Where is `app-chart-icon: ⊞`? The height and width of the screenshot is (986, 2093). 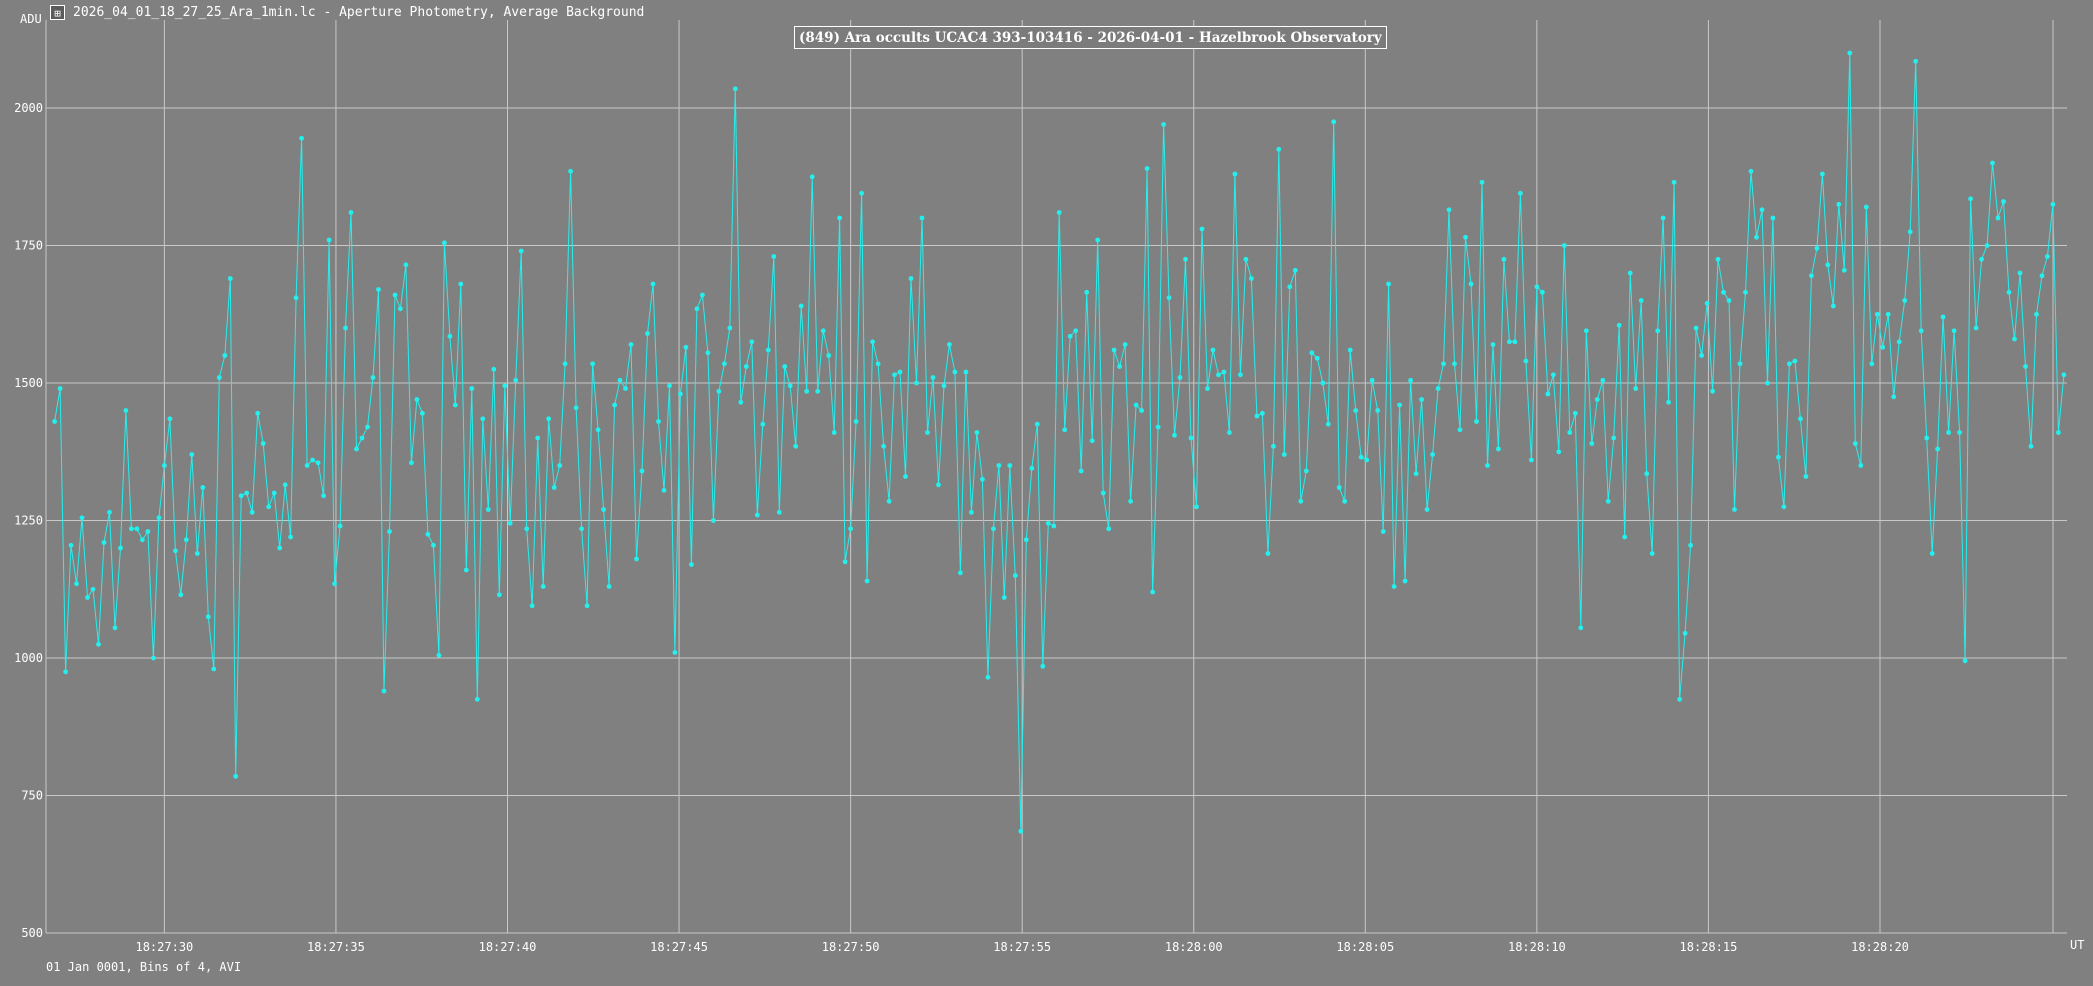
app-chart-icon: ⊞ is located at coordinates (57, 12).